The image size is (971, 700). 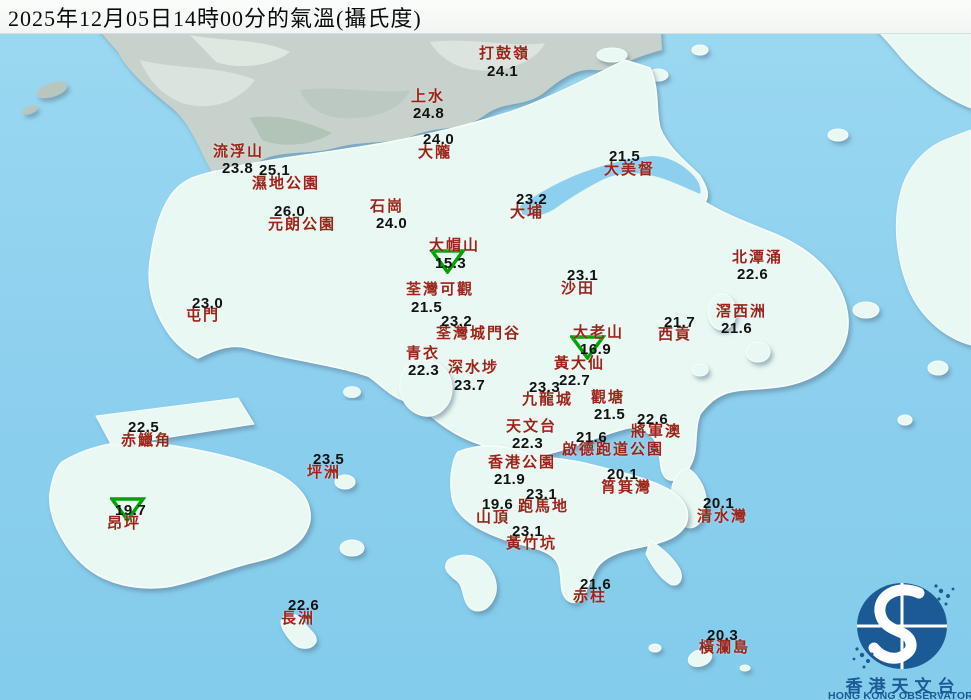 I want to click on station-name-label: 筲箕灣, so click(x=627, y=488).